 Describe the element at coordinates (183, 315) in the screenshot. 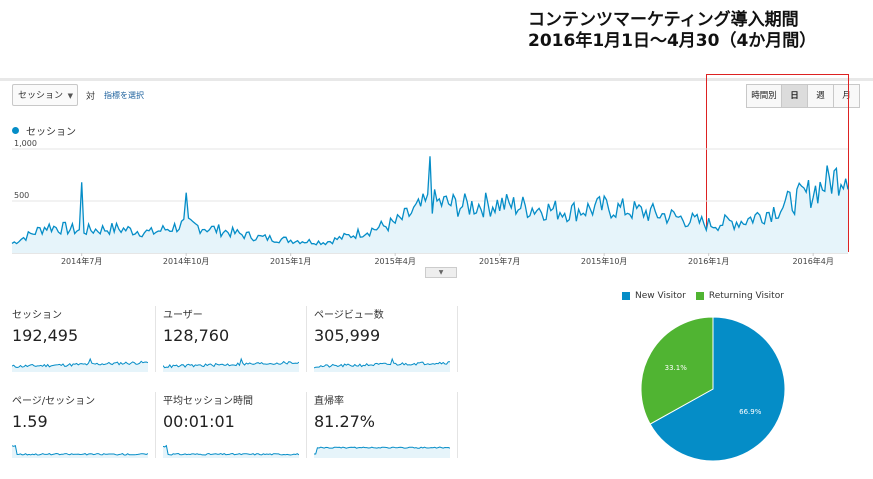

I see `metric-label: ユーザー` at that location.